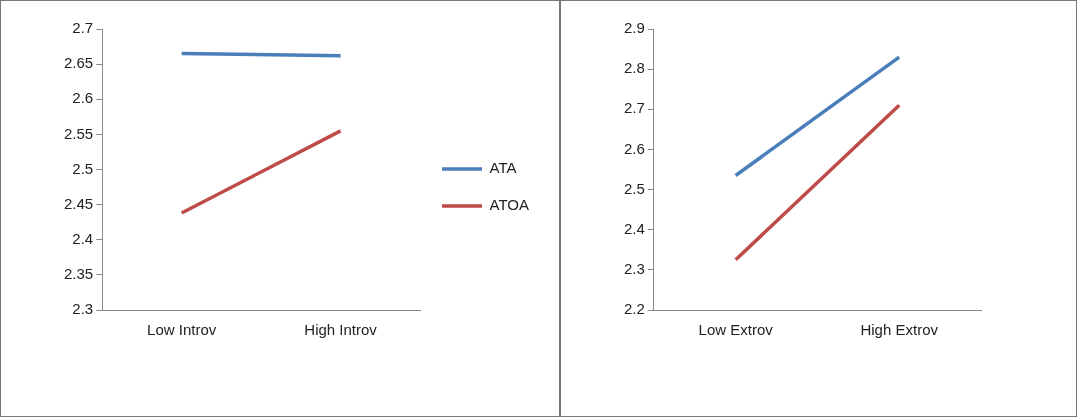 Image resolution: width=1077 pixels, height=417 pixels. What do you see at coordinates (78, 203) in the screenshot?
I see `y-tick-label: 2.45` at bounding box center [78, 203].